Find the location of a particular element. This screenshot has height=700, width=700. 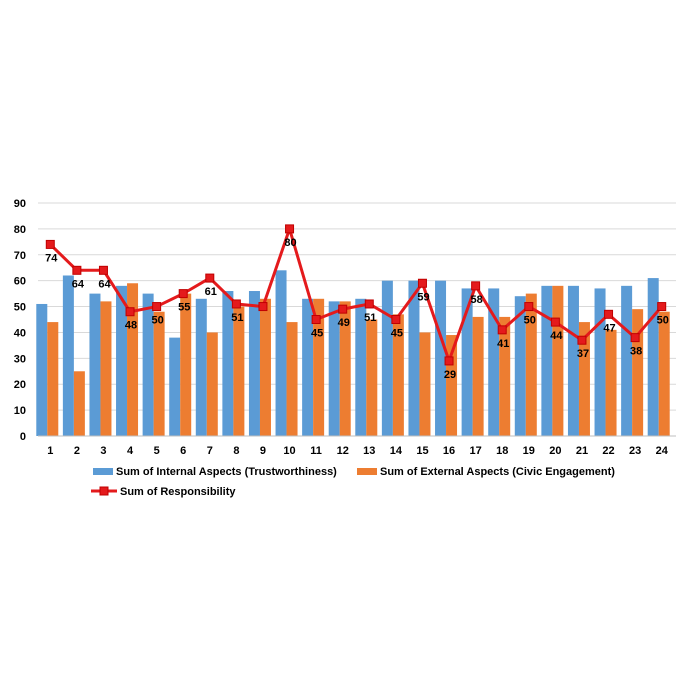

y-tick-label: 10 is located at coordinates (20, 411).